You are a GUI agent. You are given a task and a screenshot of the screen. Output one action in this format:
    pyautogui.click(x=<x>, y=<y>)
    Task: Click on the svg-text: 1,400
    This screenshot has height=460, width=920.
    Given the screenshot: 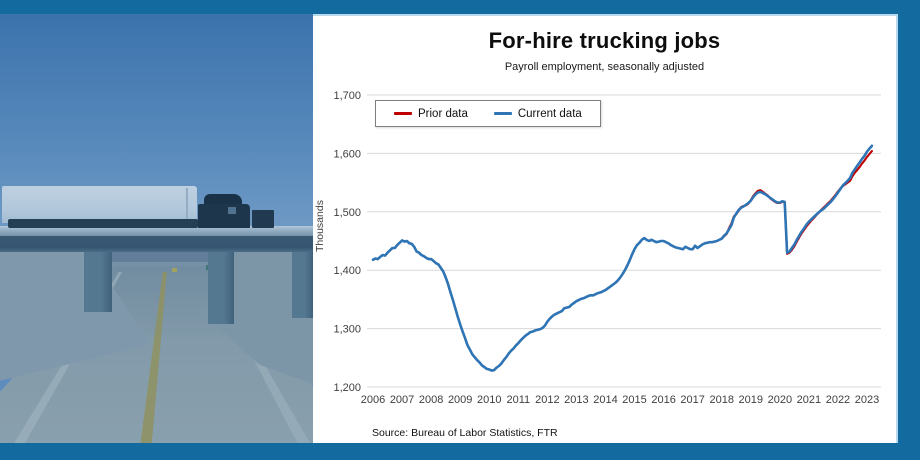 What is the action you would take?
    pyautogui.click(x=347, y=271)
    